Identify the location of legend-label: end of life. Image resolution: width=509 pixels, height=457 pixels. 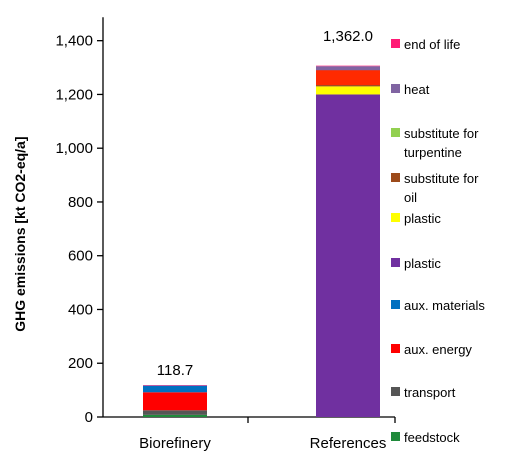
(432, 44).